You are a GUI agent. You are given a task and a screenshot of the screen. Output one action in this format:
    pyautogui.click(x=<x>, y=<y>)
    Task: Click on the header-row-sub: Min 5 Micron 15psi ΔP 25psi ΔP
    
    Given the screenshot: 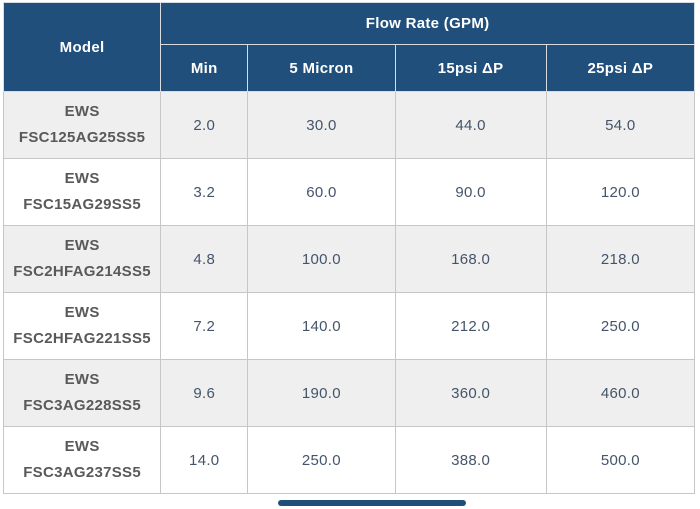 What is the action you would take?
    pyautogui.click(x=350, y=68)
    